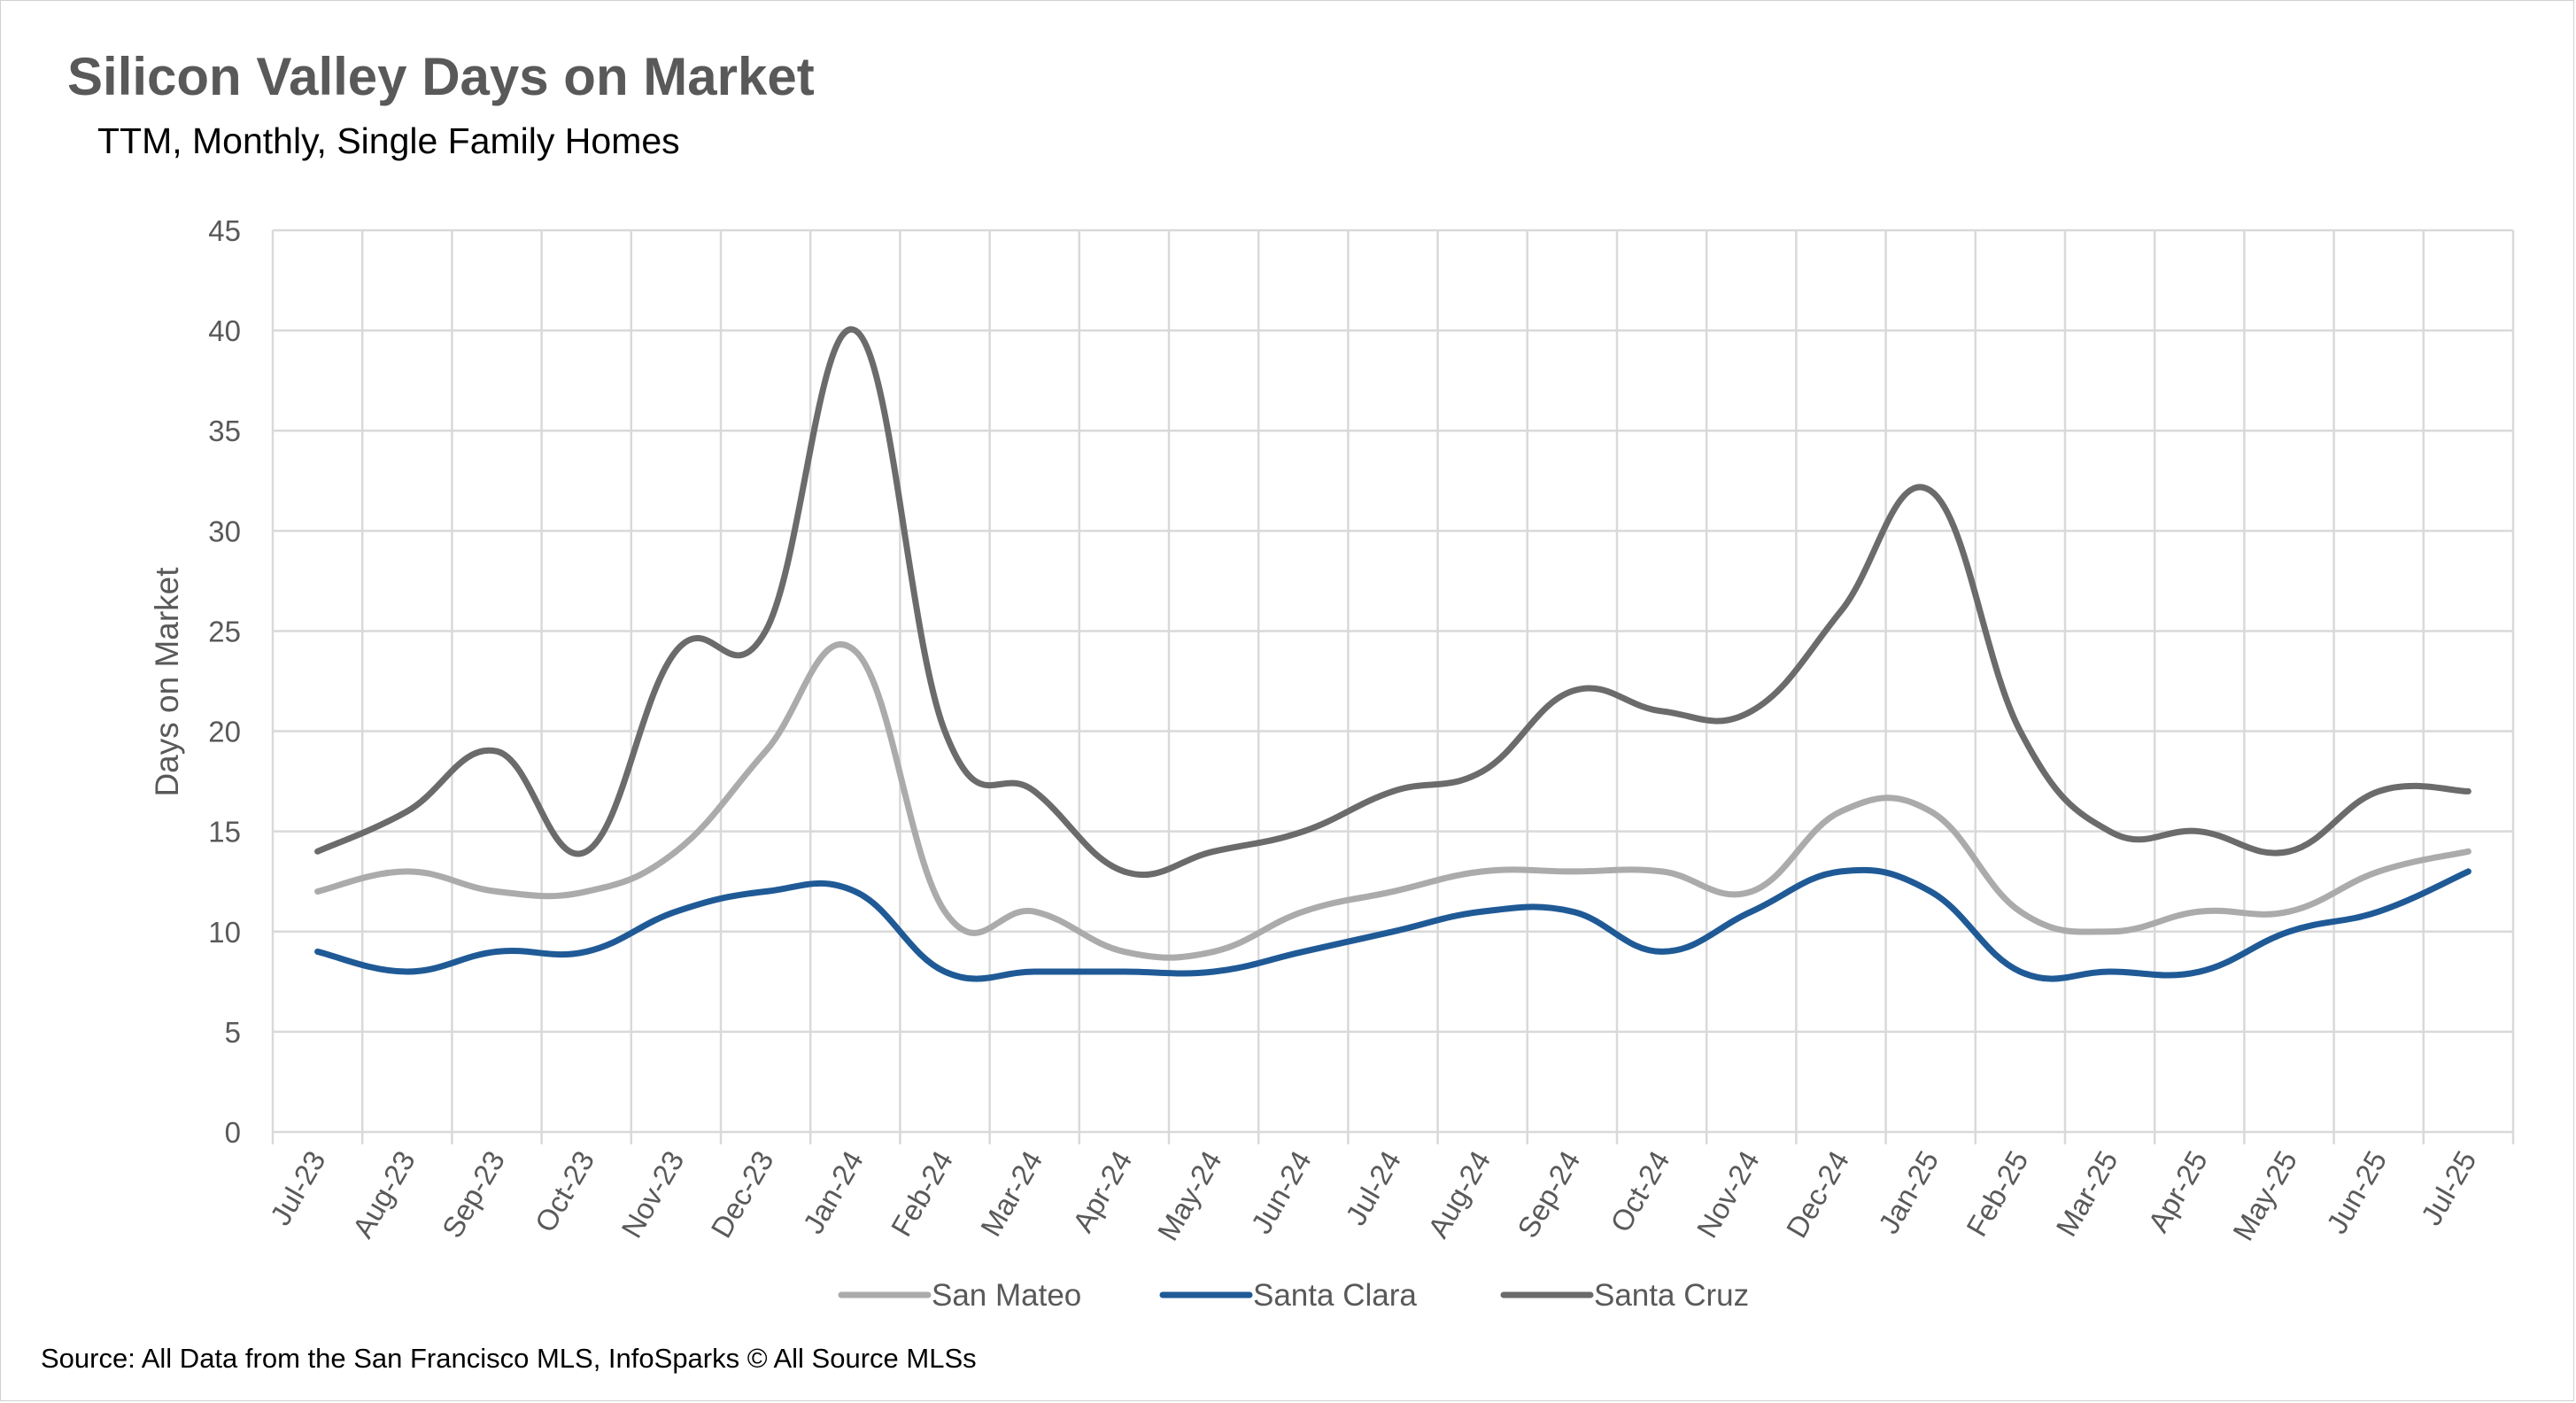 The height and width of the screenshot is (1403, 2576). What do you see at coordinates (1671, 1295) in the screenshot?
I see `legend-label-santa-cruz: Santa Cruz` at bounding box center [1671, 1295].